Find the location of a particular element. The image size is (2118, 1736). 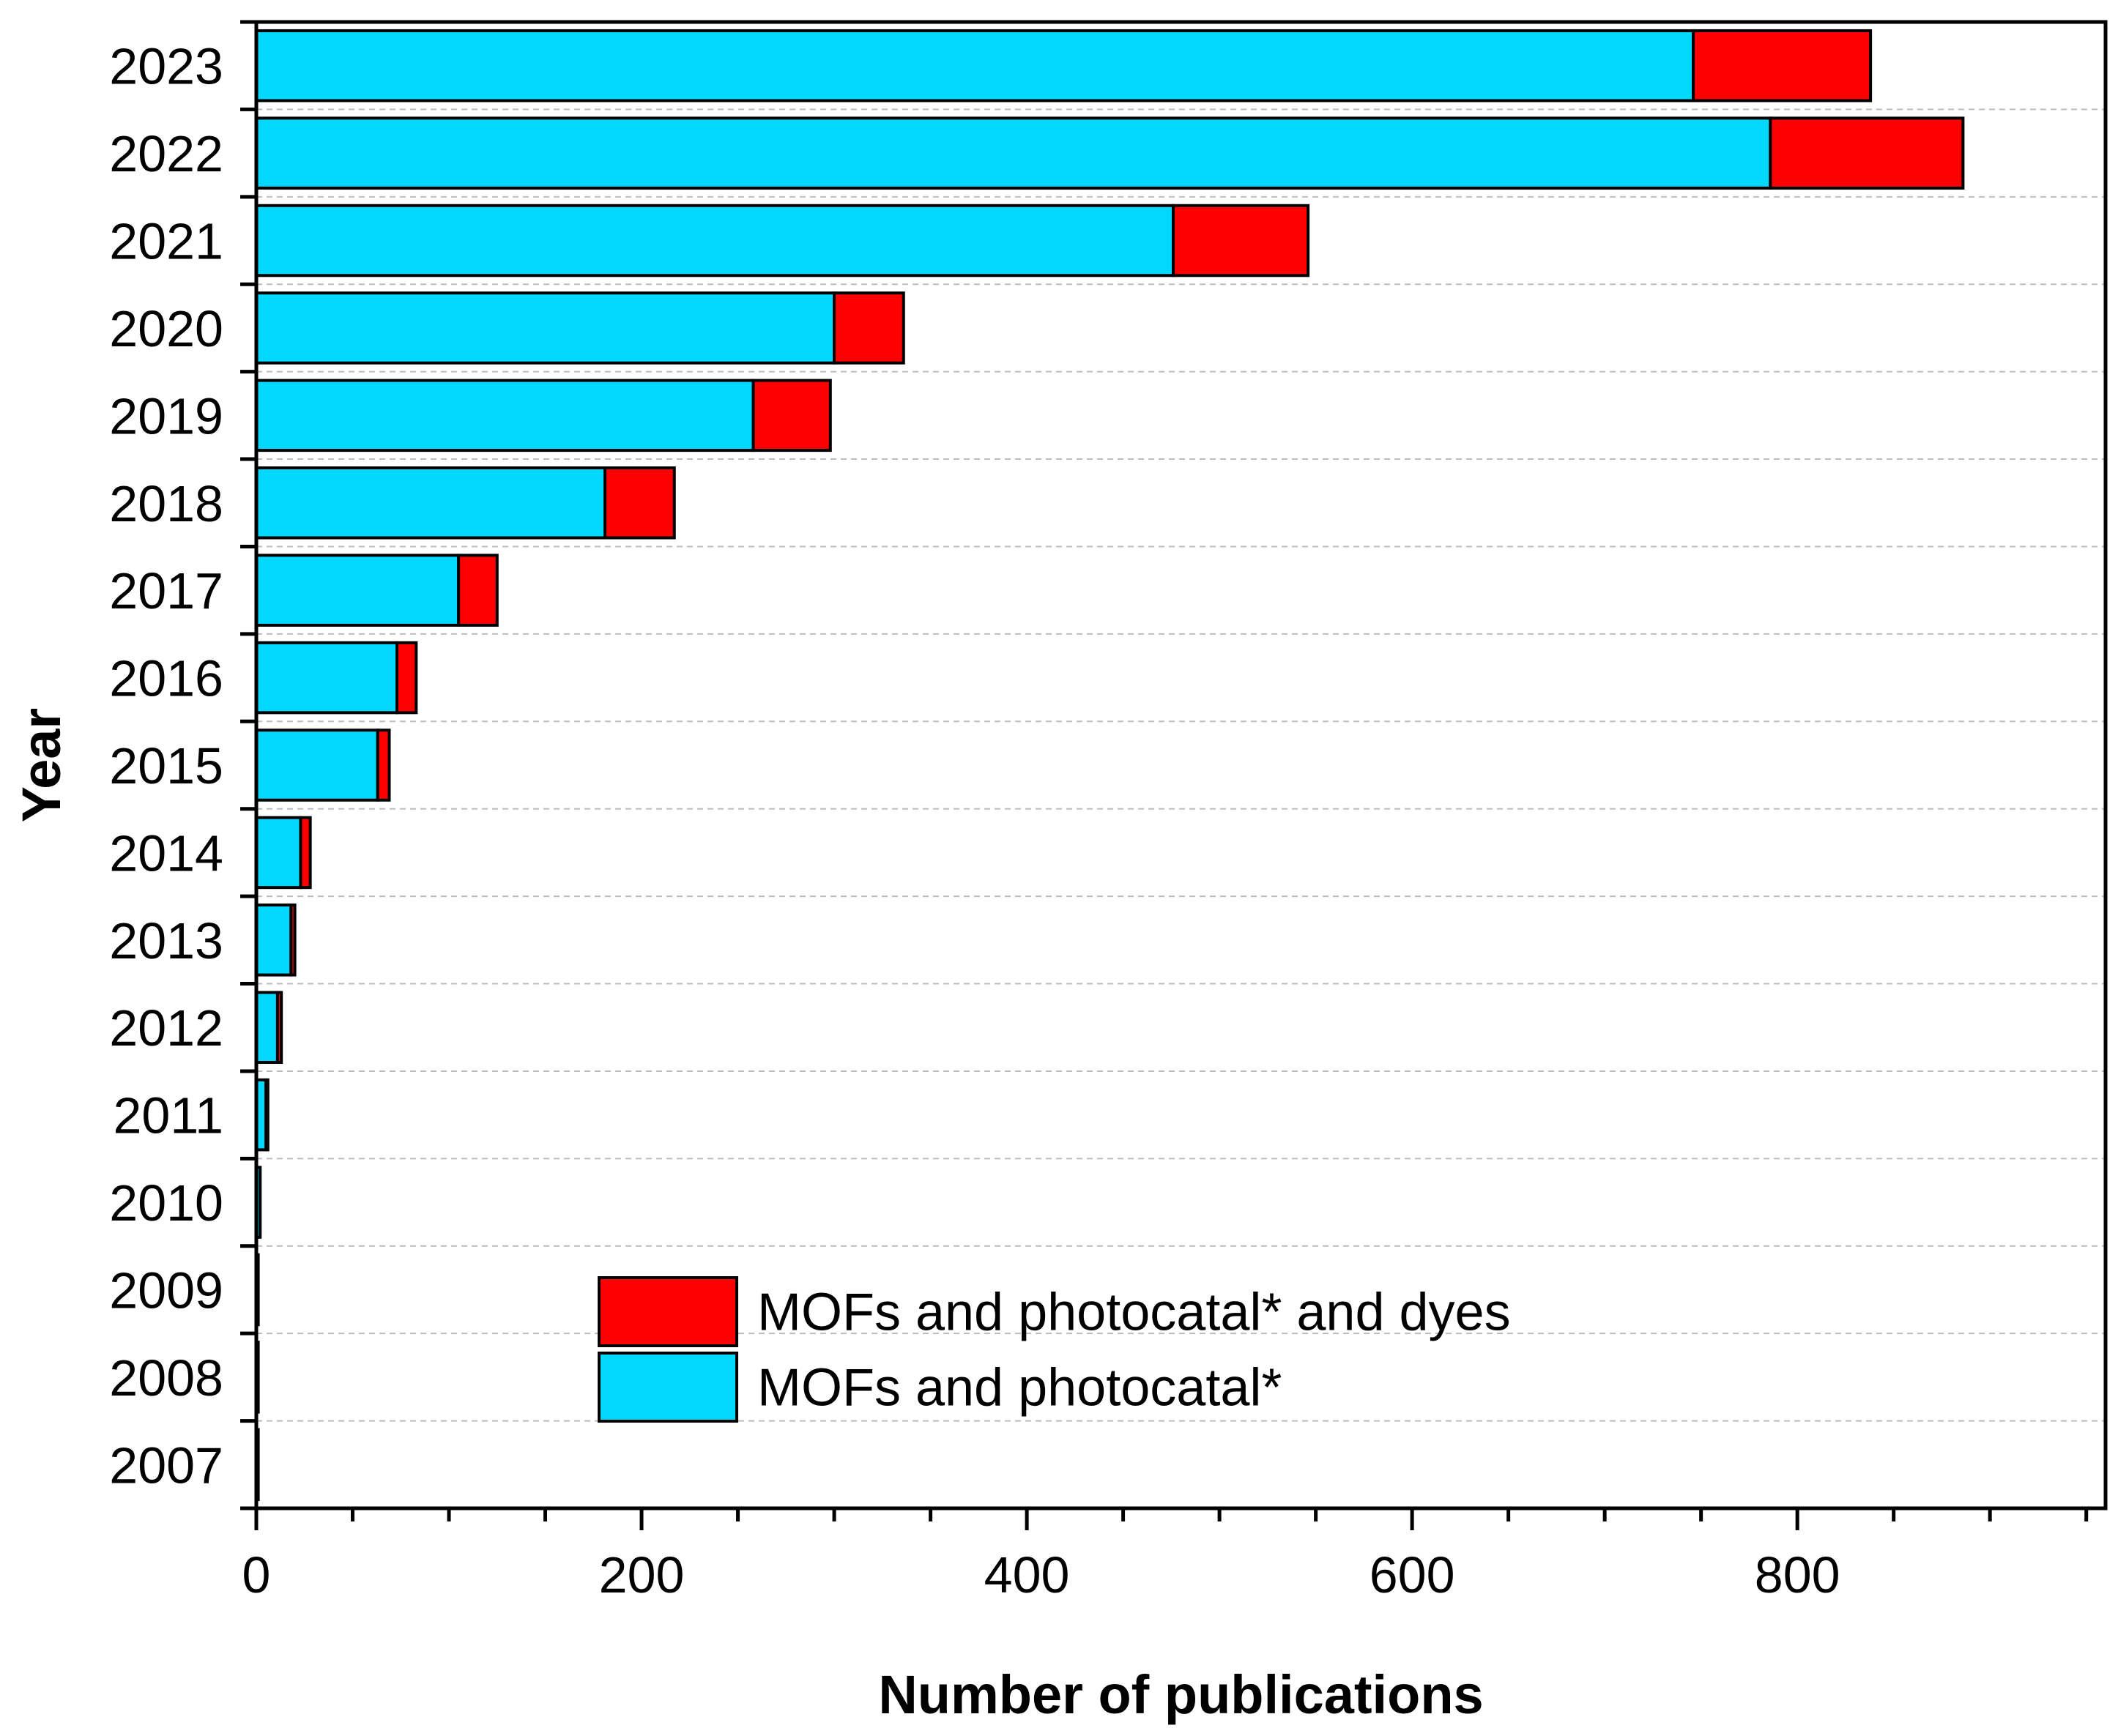

y-tick-label: 2017 is located at coordinates (166, 590).